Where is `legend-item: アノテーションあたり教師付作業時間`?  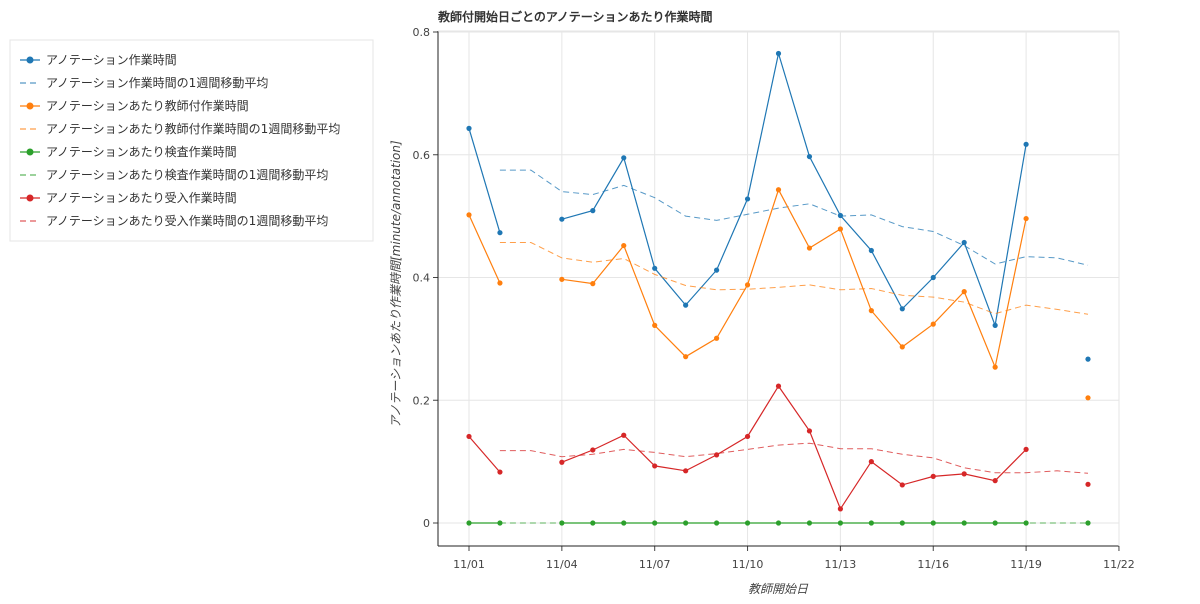 legend-item: アノテーションあたり教師付作業時間 is located at coordinates (134, 105).